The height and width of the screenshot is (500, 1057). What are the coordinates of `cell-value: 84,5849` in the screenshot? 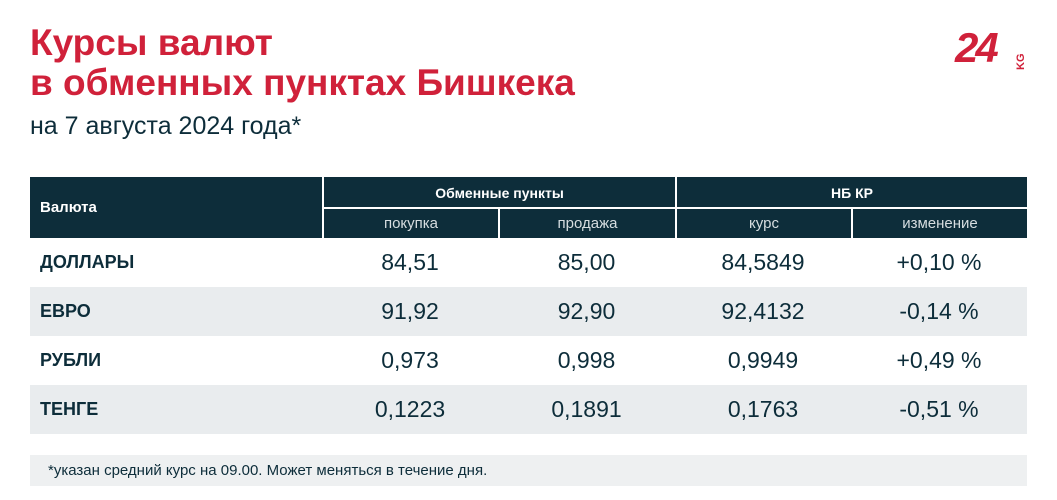 It's located at (763, 262).